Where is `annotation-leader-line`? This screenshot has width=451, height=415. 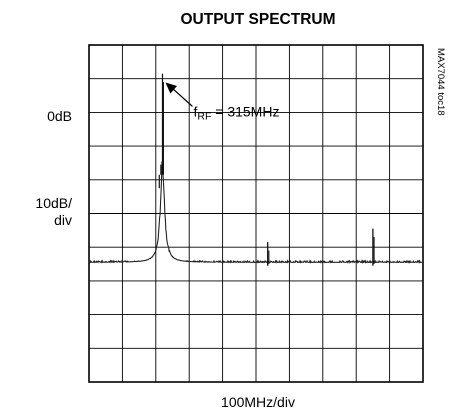
annotation-leader-line is located at coordinates (182, 97).